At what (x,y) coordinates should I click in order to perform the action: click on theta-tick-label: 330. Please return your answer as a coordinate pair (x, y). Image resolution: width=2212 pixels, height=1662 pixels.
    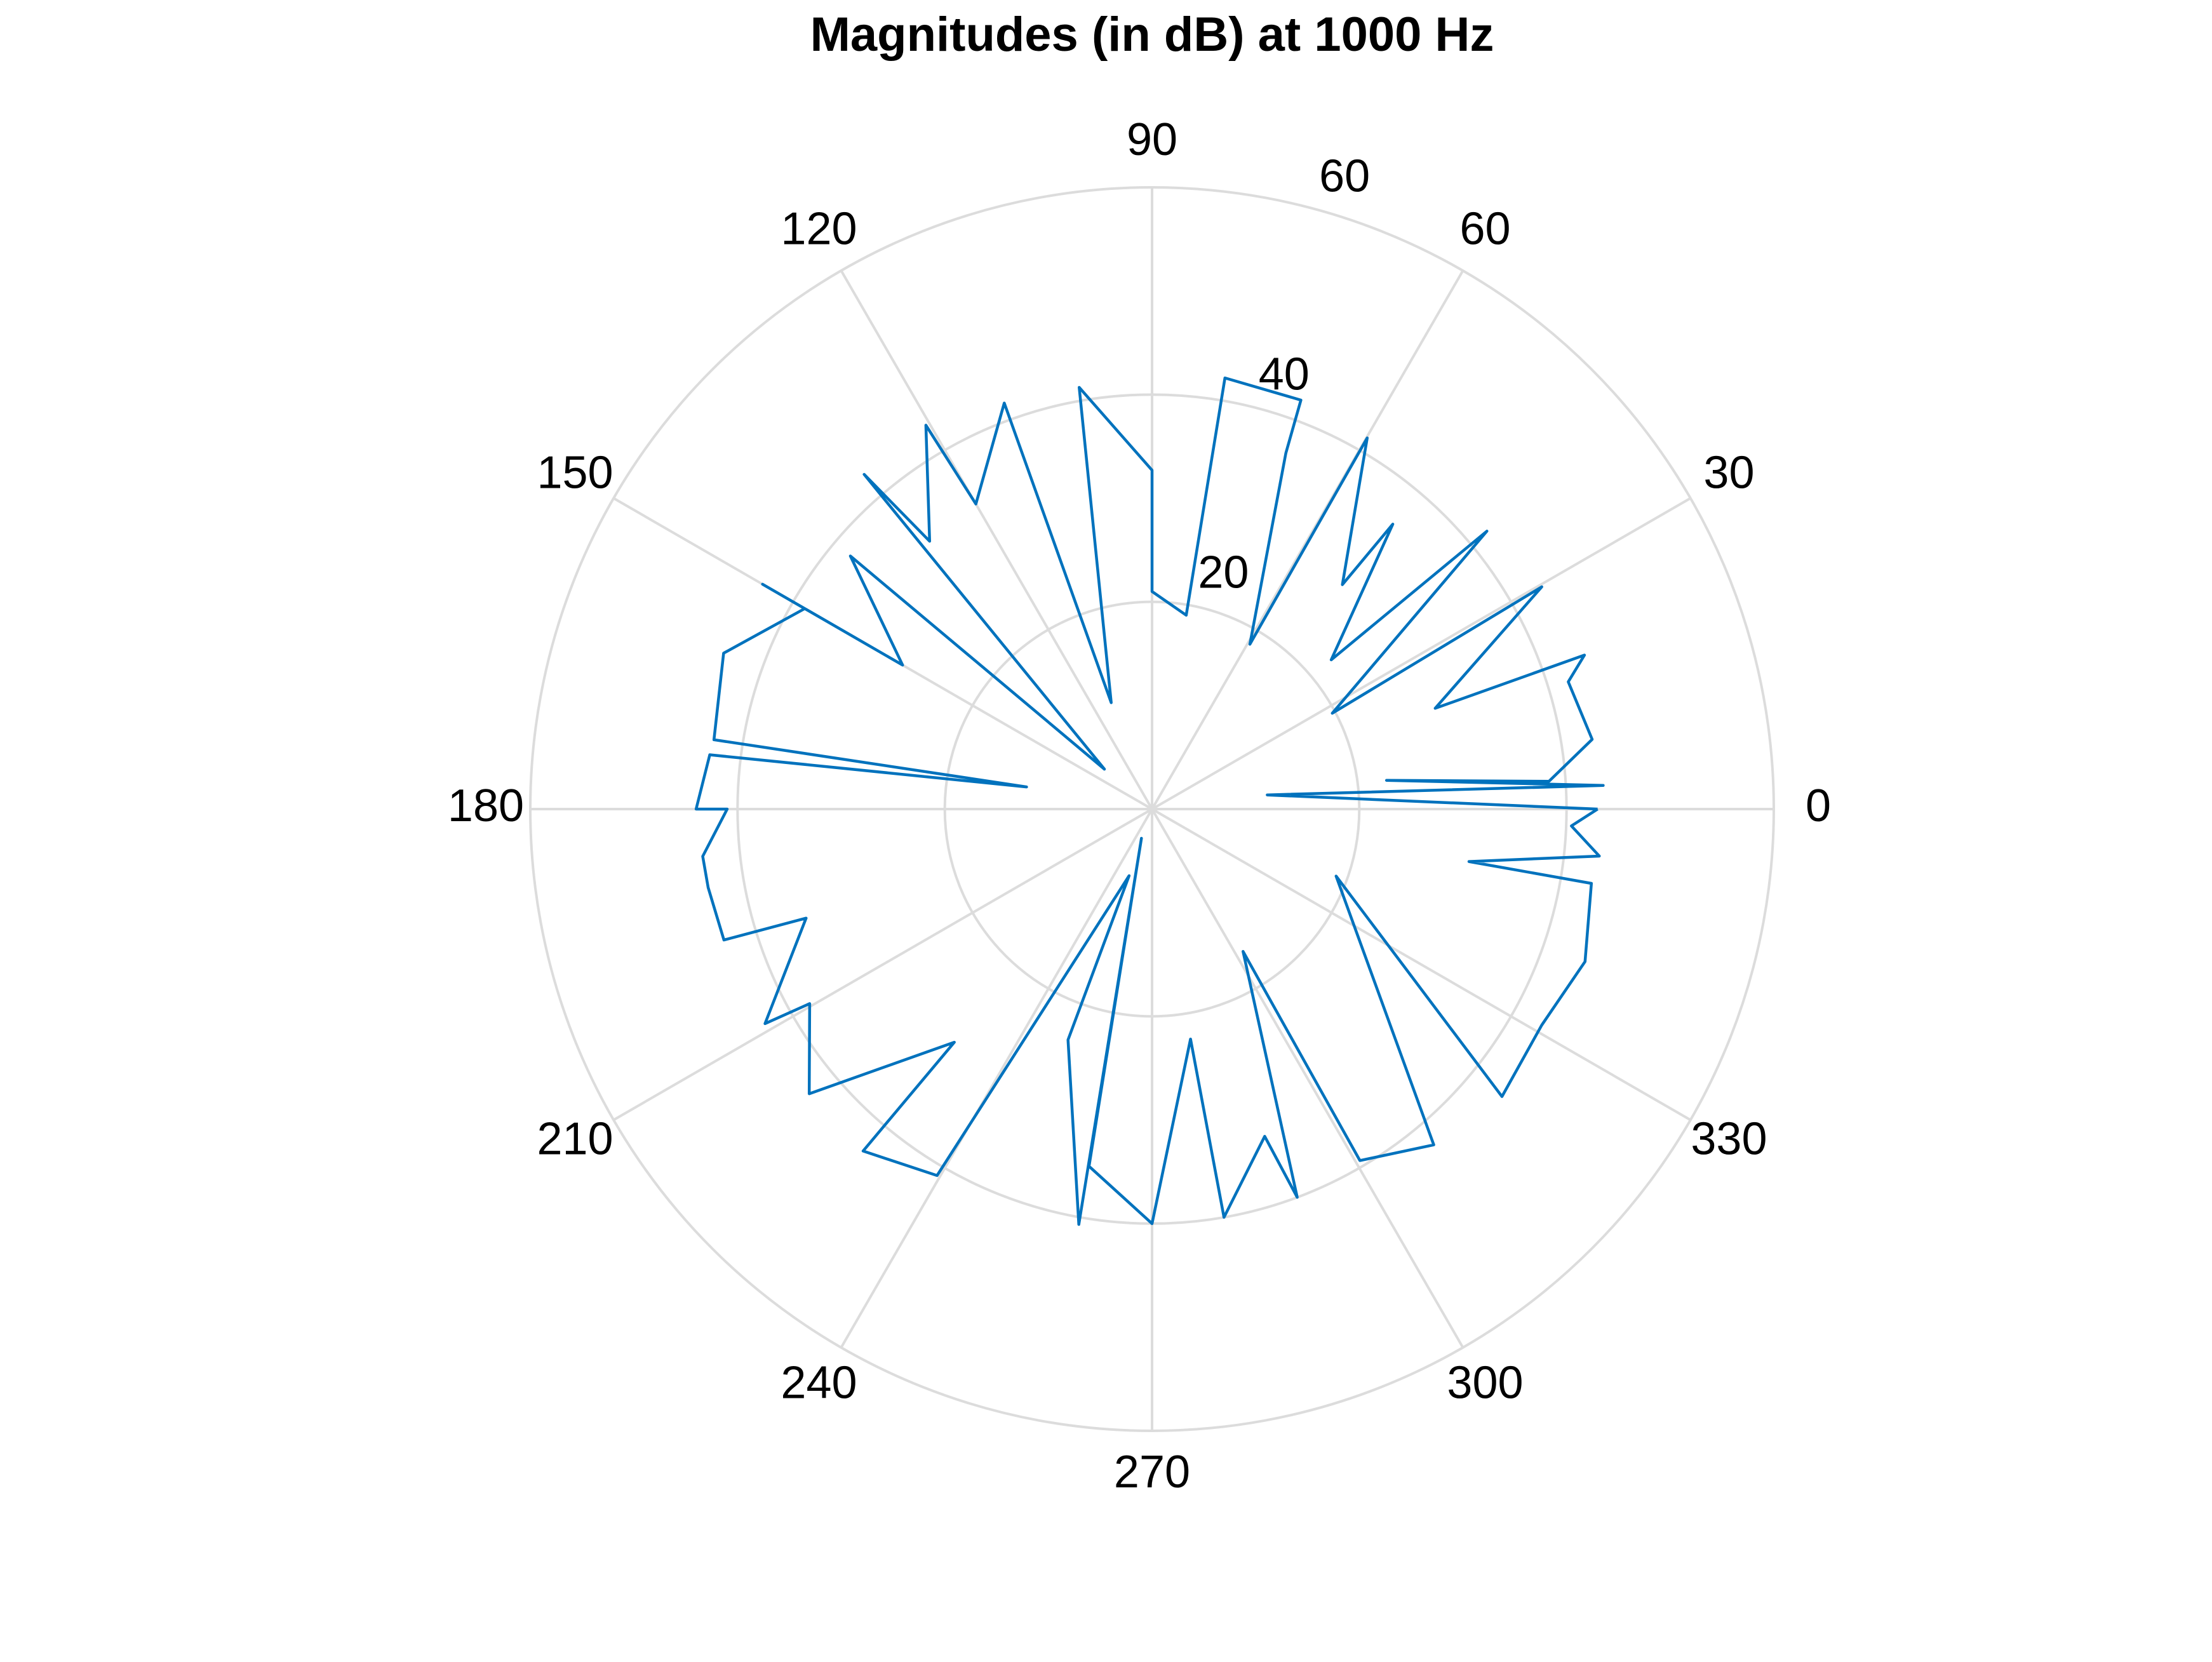
    Looking at the image, I should click on (1729, 1139).